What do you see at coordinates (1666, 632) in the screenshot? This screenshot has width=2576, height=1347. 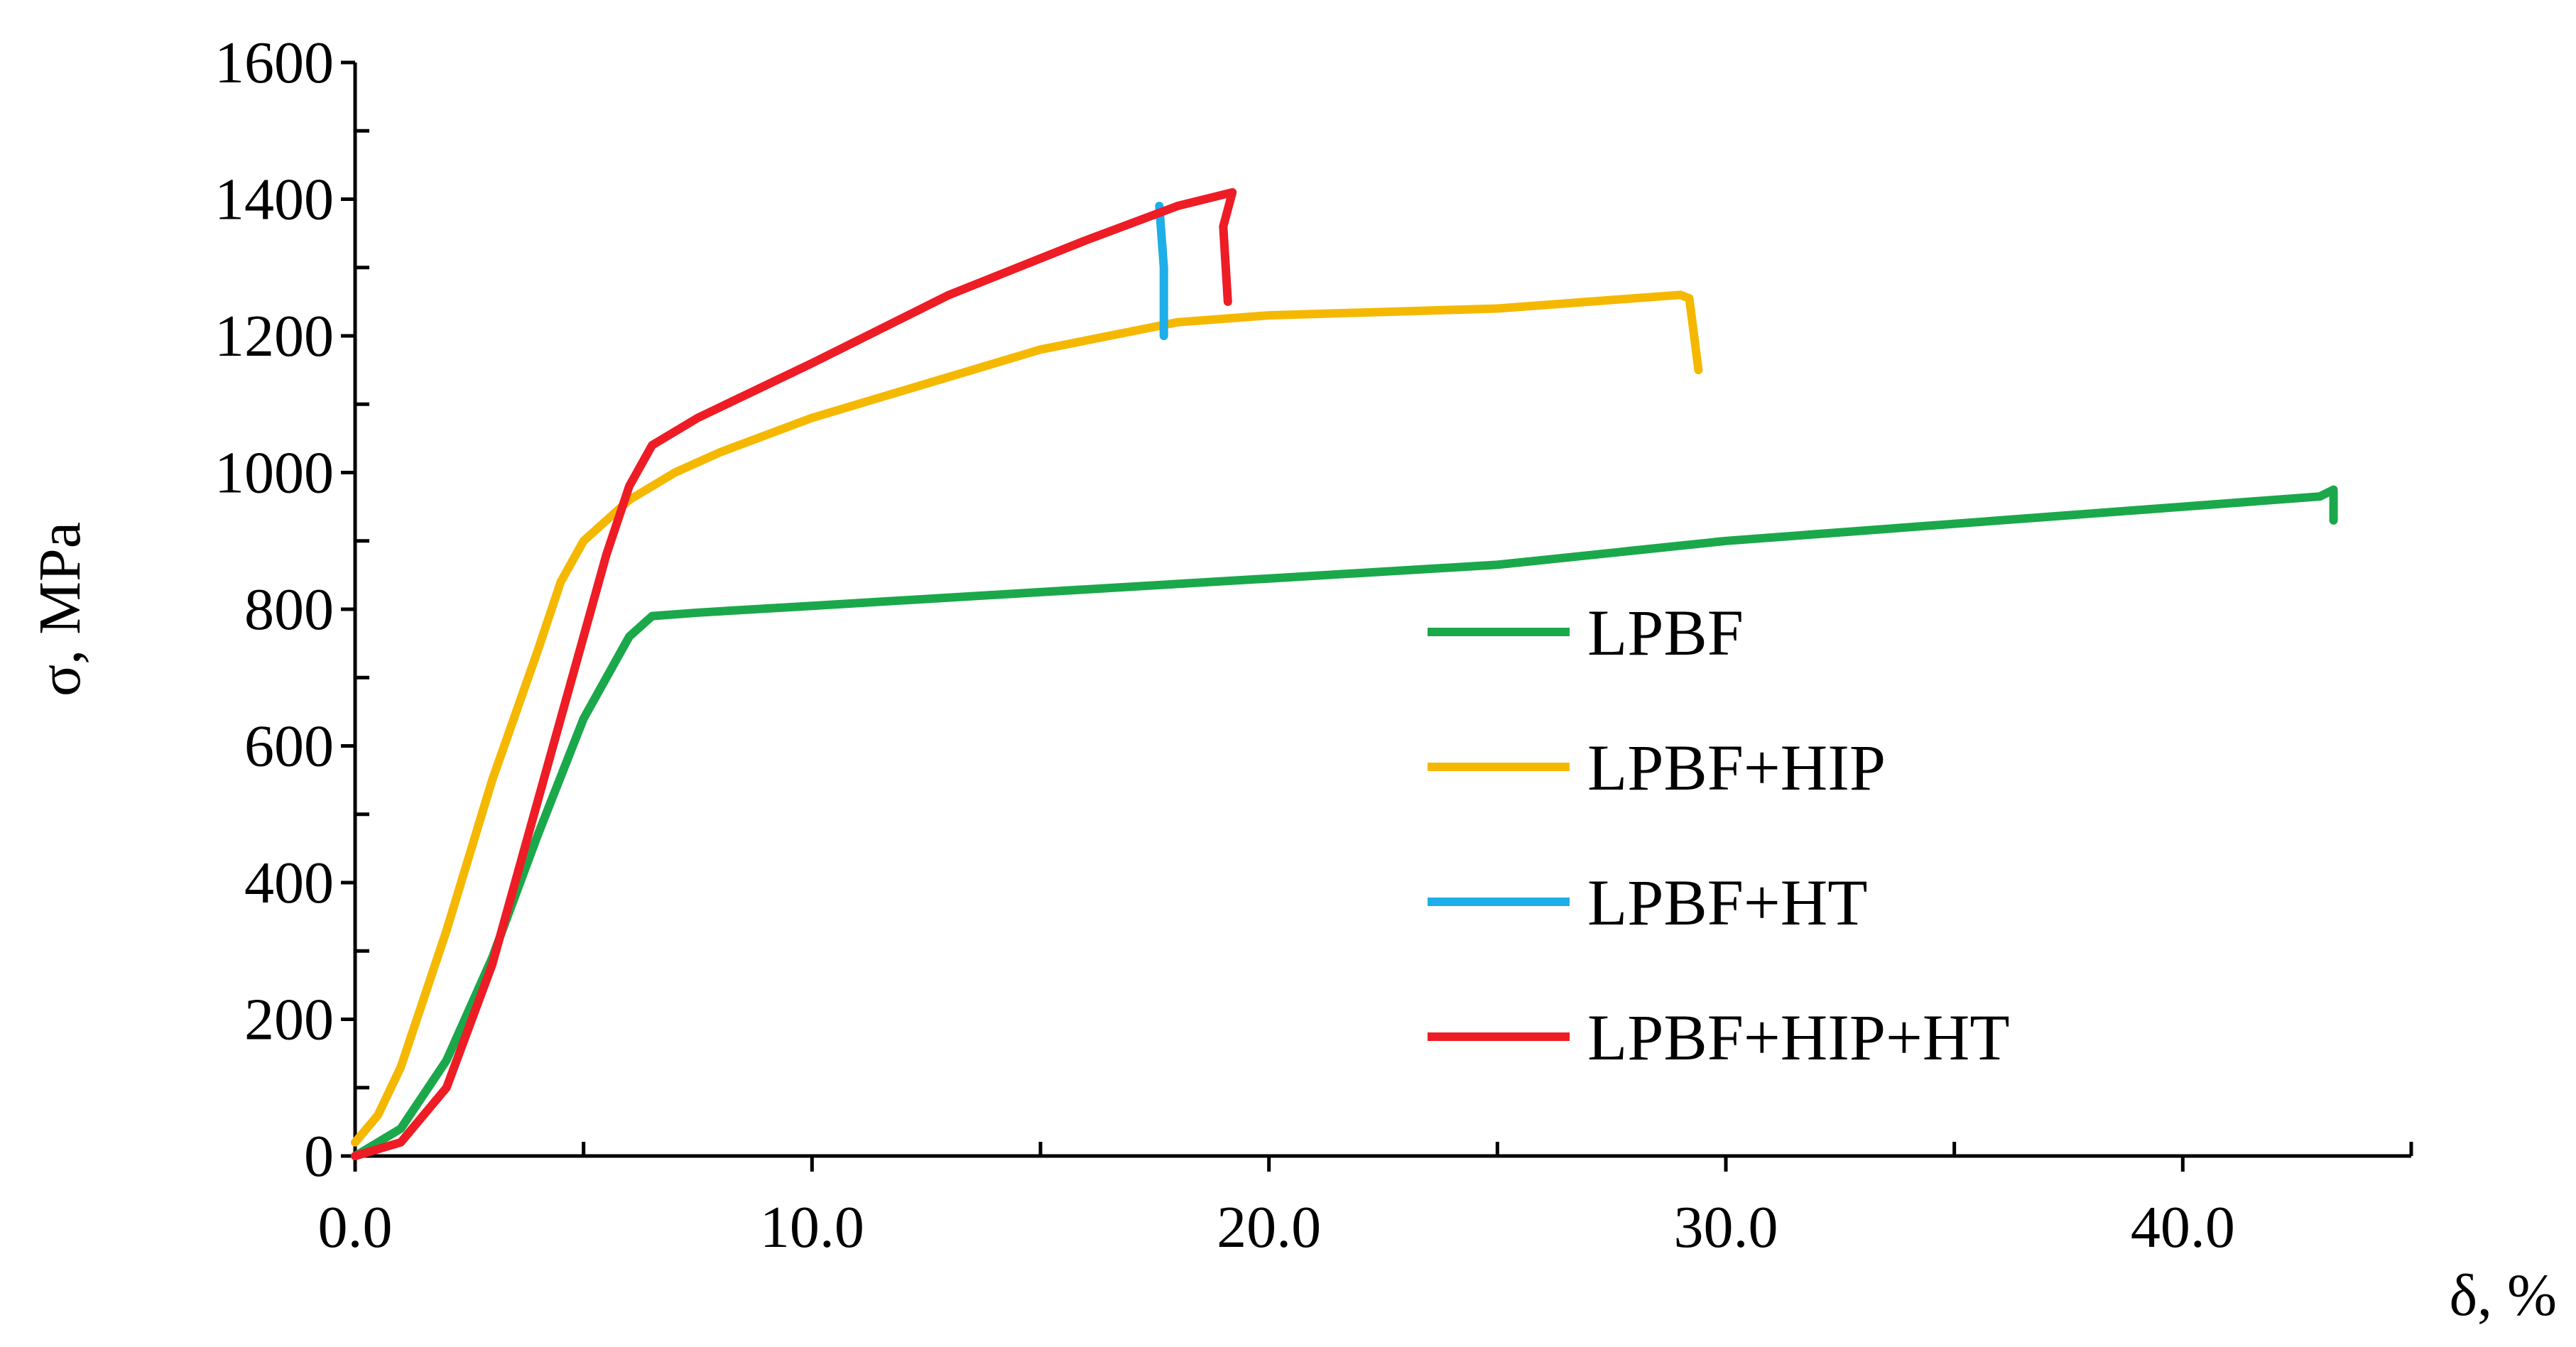 I see `legend-label: LPBF` at bounding box center [1666, 632].